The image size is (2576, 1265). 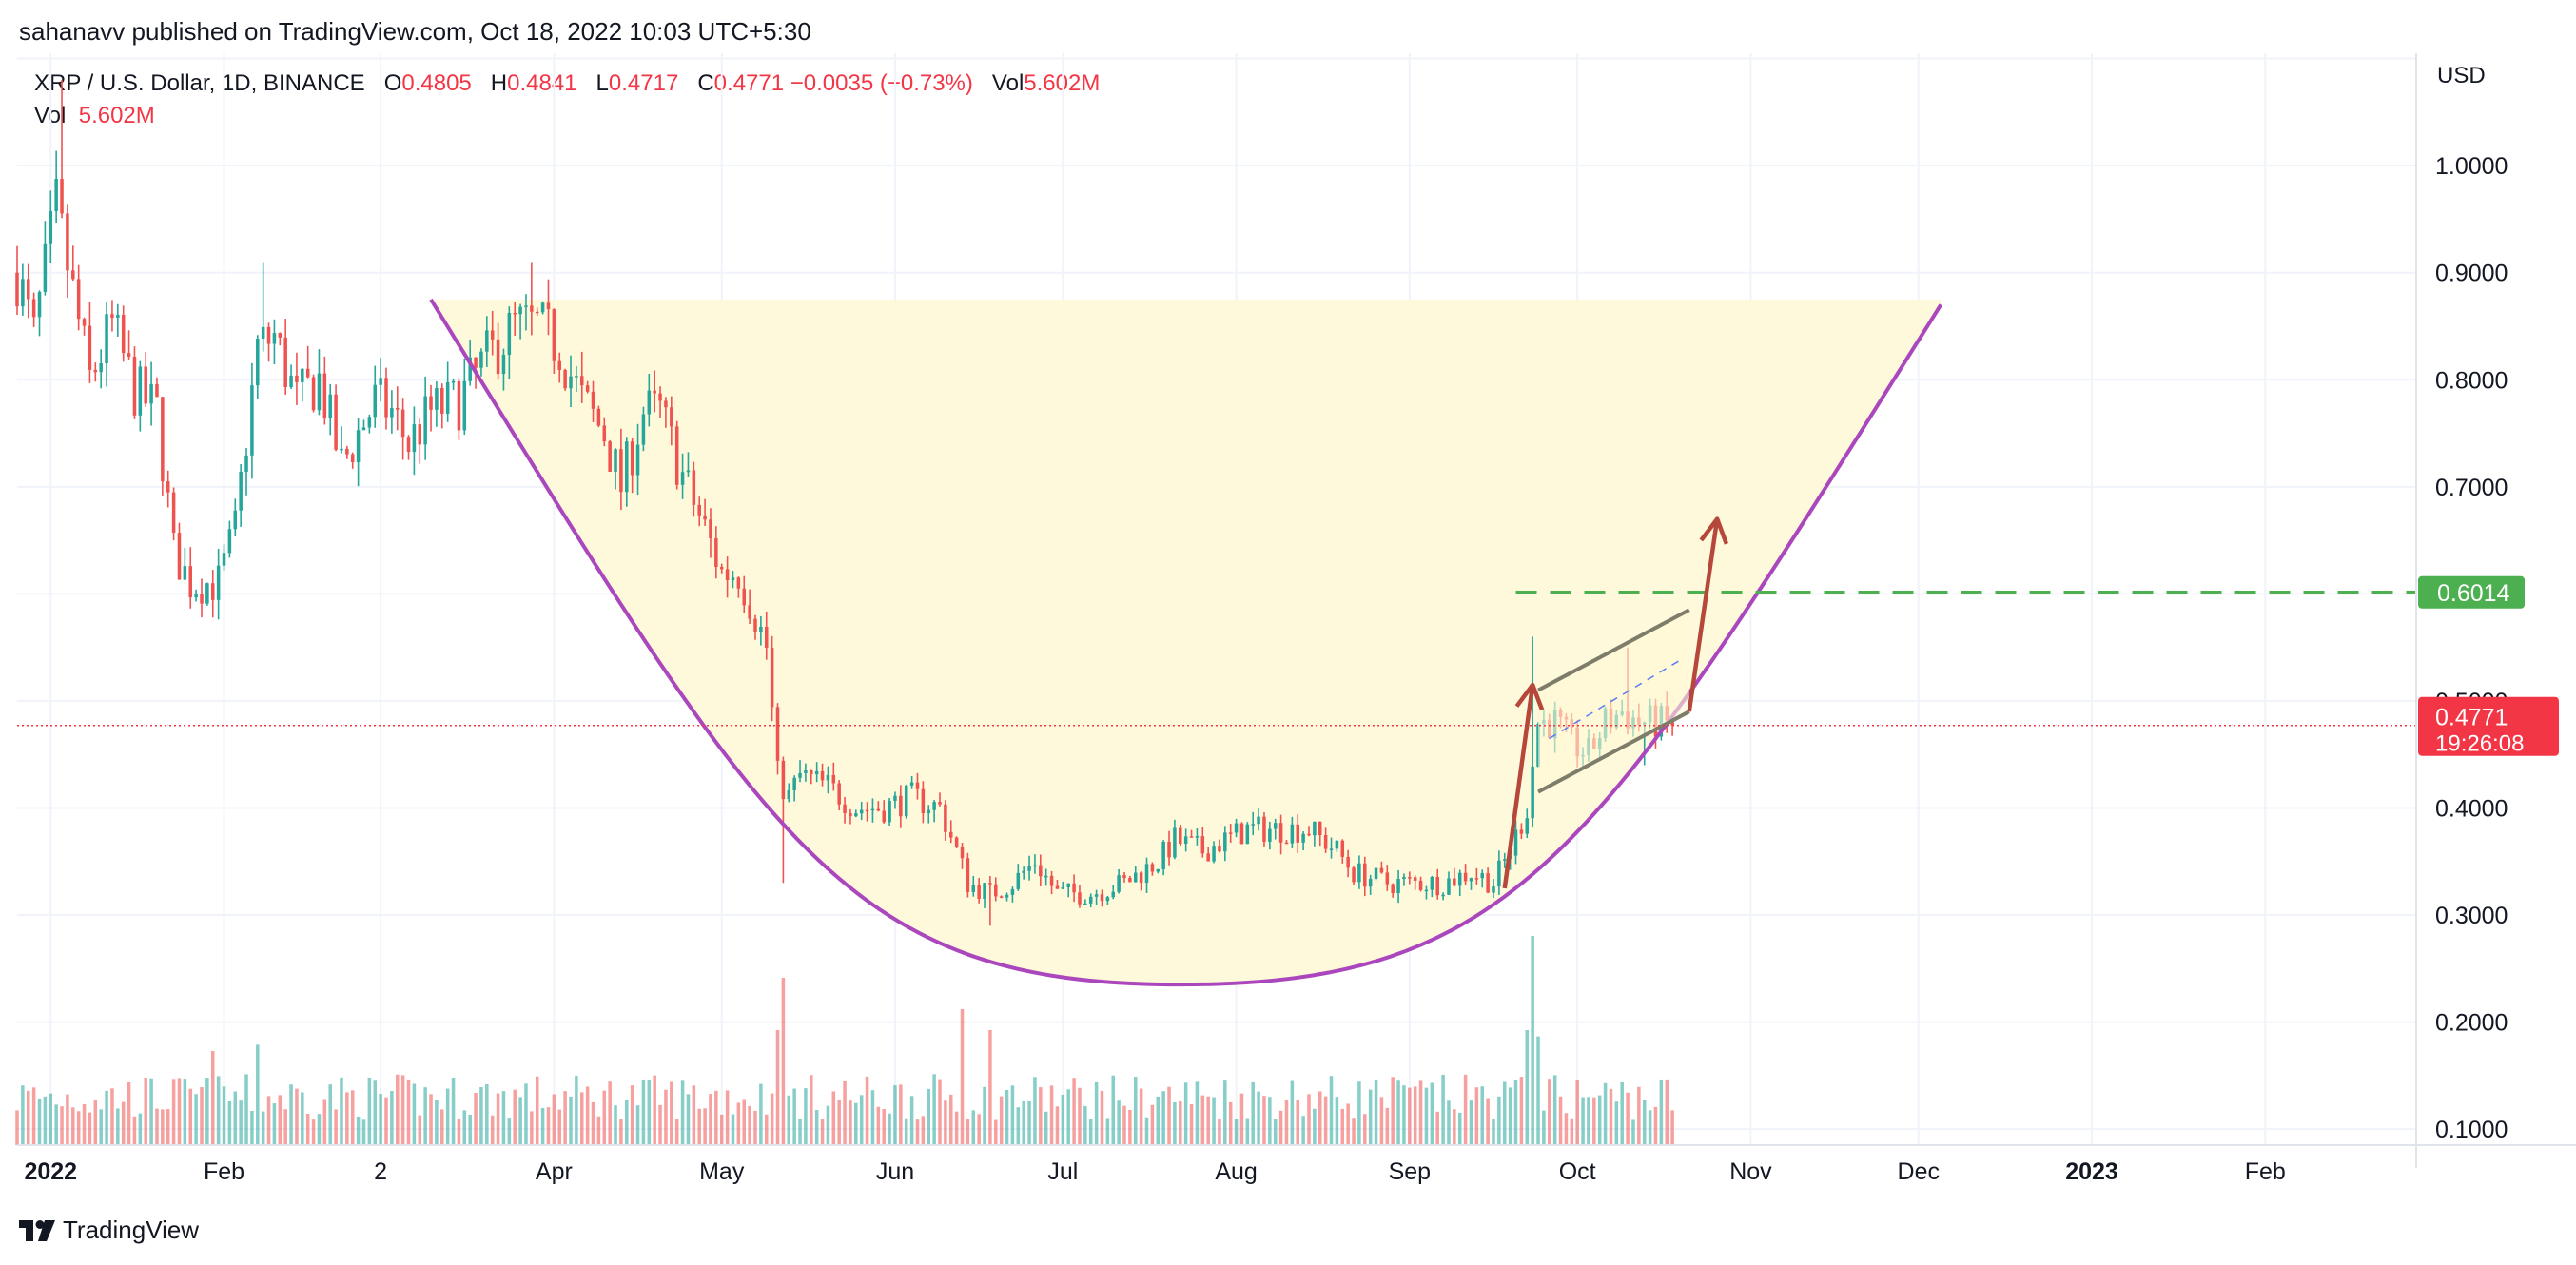 What do you see at coordinates (1236, 1171) in the screenshot?
I see `x-tick-label: Aug` at bounding box center [1236, 1171].